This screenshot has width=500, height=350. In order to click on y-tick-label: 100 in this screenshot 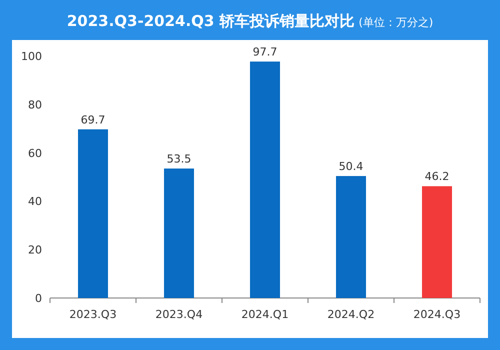, I will do `click(31, 56)`.